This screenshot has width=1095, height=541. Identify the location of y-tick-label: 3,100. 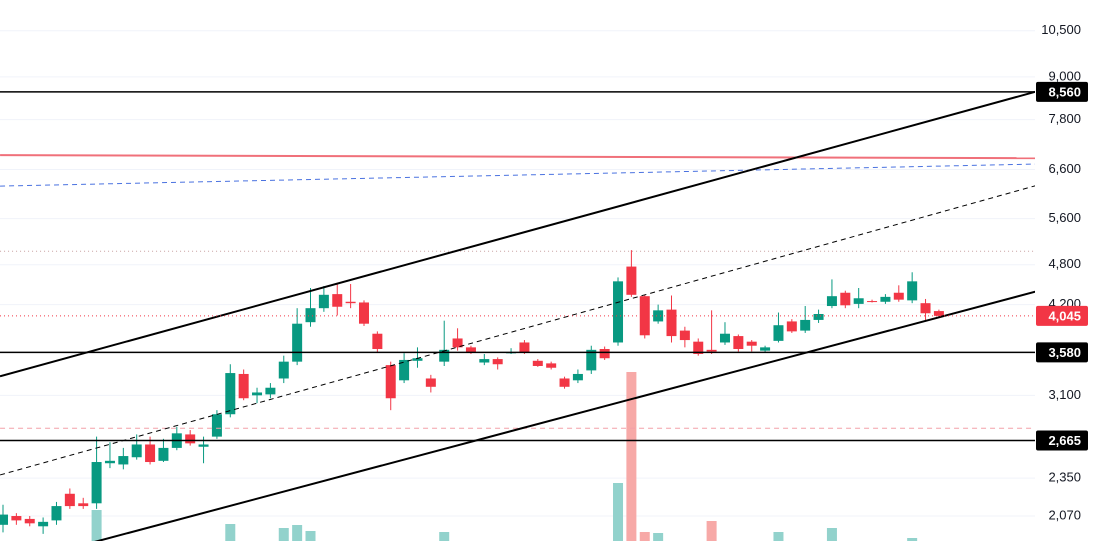
(1064, 394).